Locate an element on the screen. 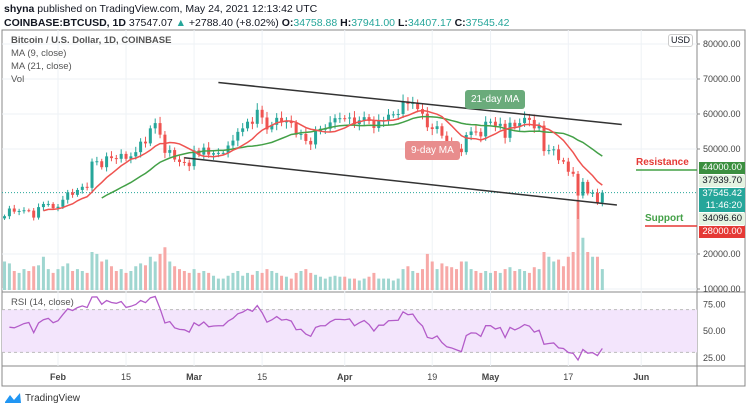 This screenshot has width=750, height=411. time-tick-label: Mar is located at coordinates (194, 377).